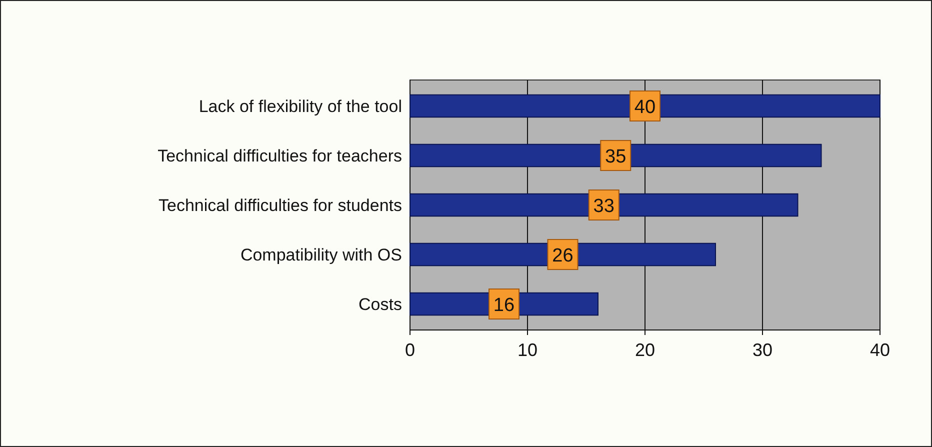 The width and height of the screenshot is (932, 447). I want to click on y-tick-label: Technical difficulties for teachers, so click(280, 156).